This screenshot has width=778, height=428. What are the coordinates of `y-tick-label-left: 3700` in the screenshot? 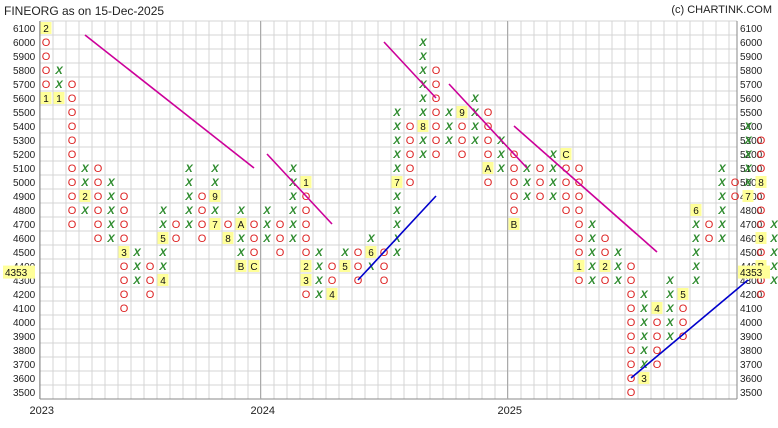 It's located at (24, 365).